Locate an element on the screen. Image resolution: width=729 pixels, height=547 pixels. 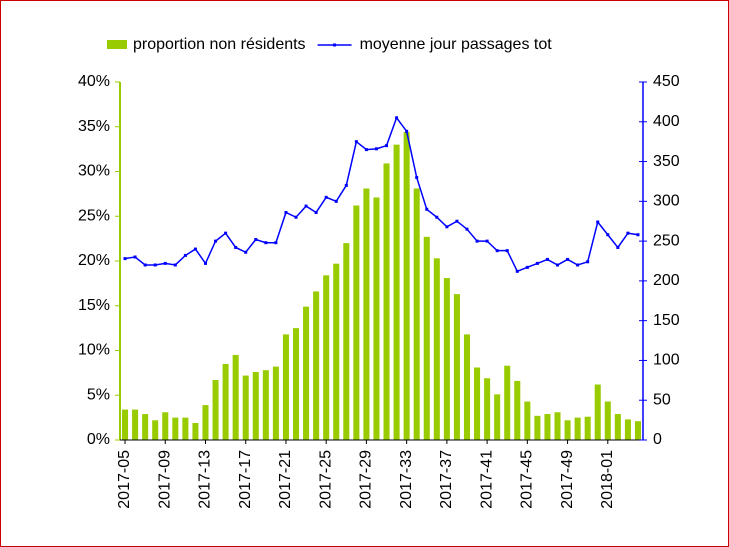
x-tick-label: 2017-09 is located at coordinates (164, 479).